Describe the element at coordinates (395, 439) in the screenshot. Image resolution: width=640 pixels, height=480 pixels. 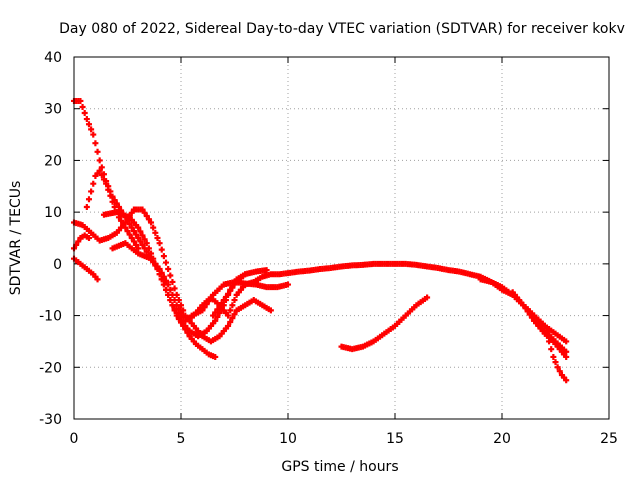
I see `x-tick-label: 15` at that location.